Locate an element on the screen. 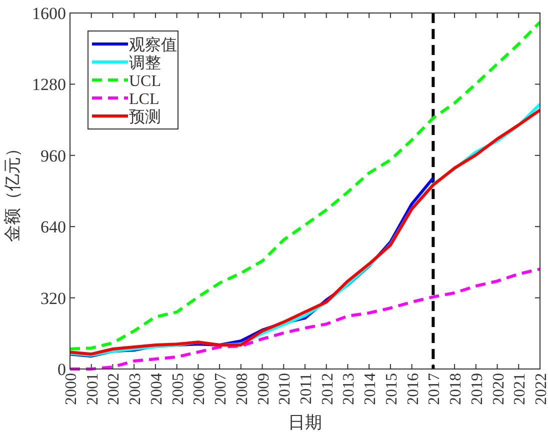 The width and height of the screenshot is (548, 432). legend-label: UCL is located at coordinates (145, 81).